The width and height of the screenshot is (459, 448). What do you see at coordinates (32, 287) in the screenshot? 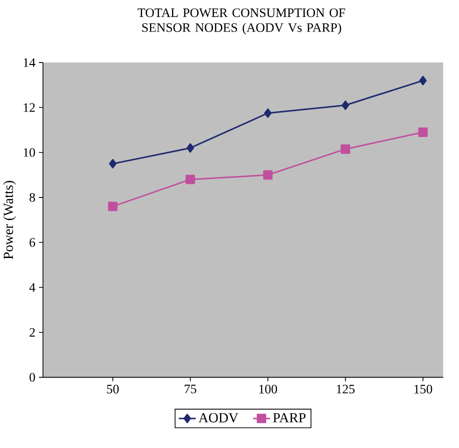
I see `y-tick-label: 4` at bounding box center [32, 287].